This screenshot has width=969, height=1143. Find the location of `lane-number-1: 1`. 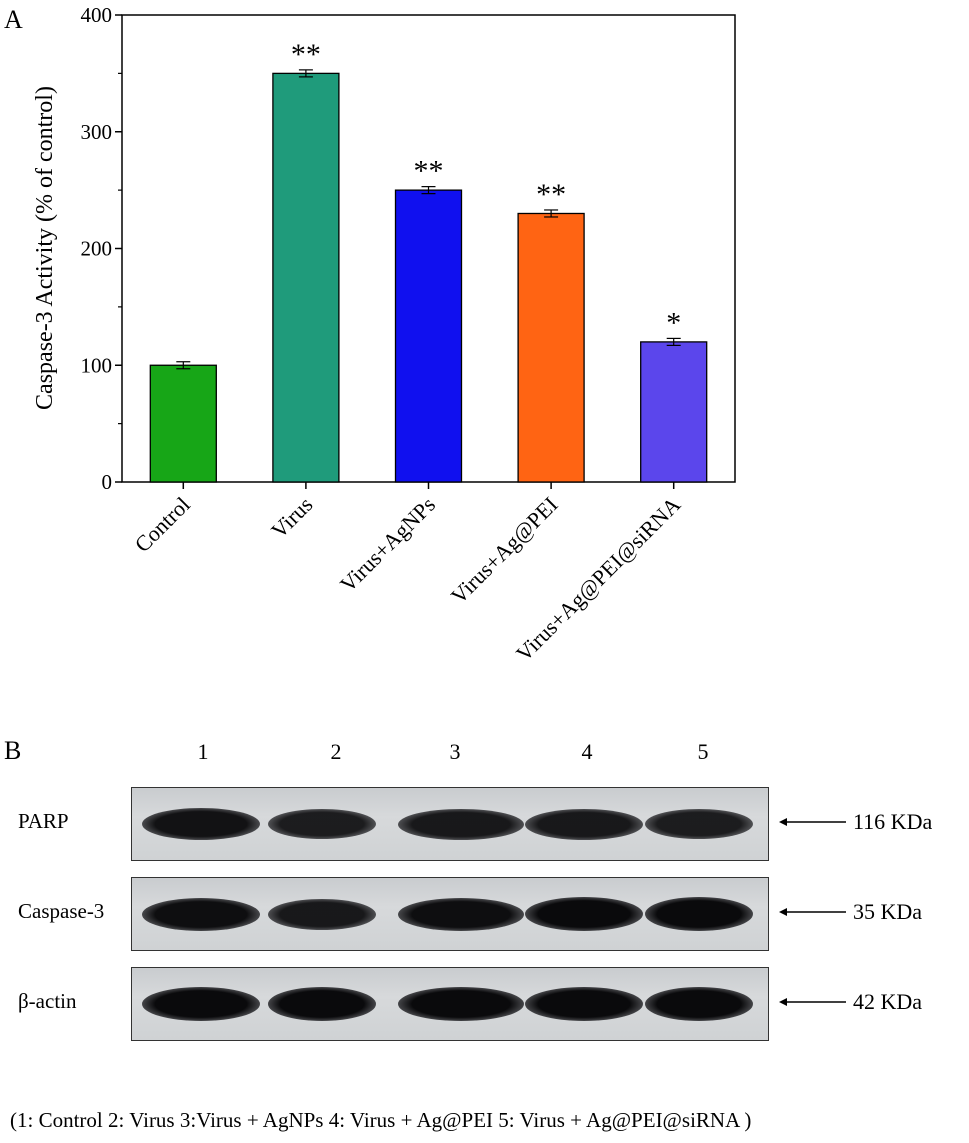

lane-number-1: 1 is located at coordinates (203, 751).